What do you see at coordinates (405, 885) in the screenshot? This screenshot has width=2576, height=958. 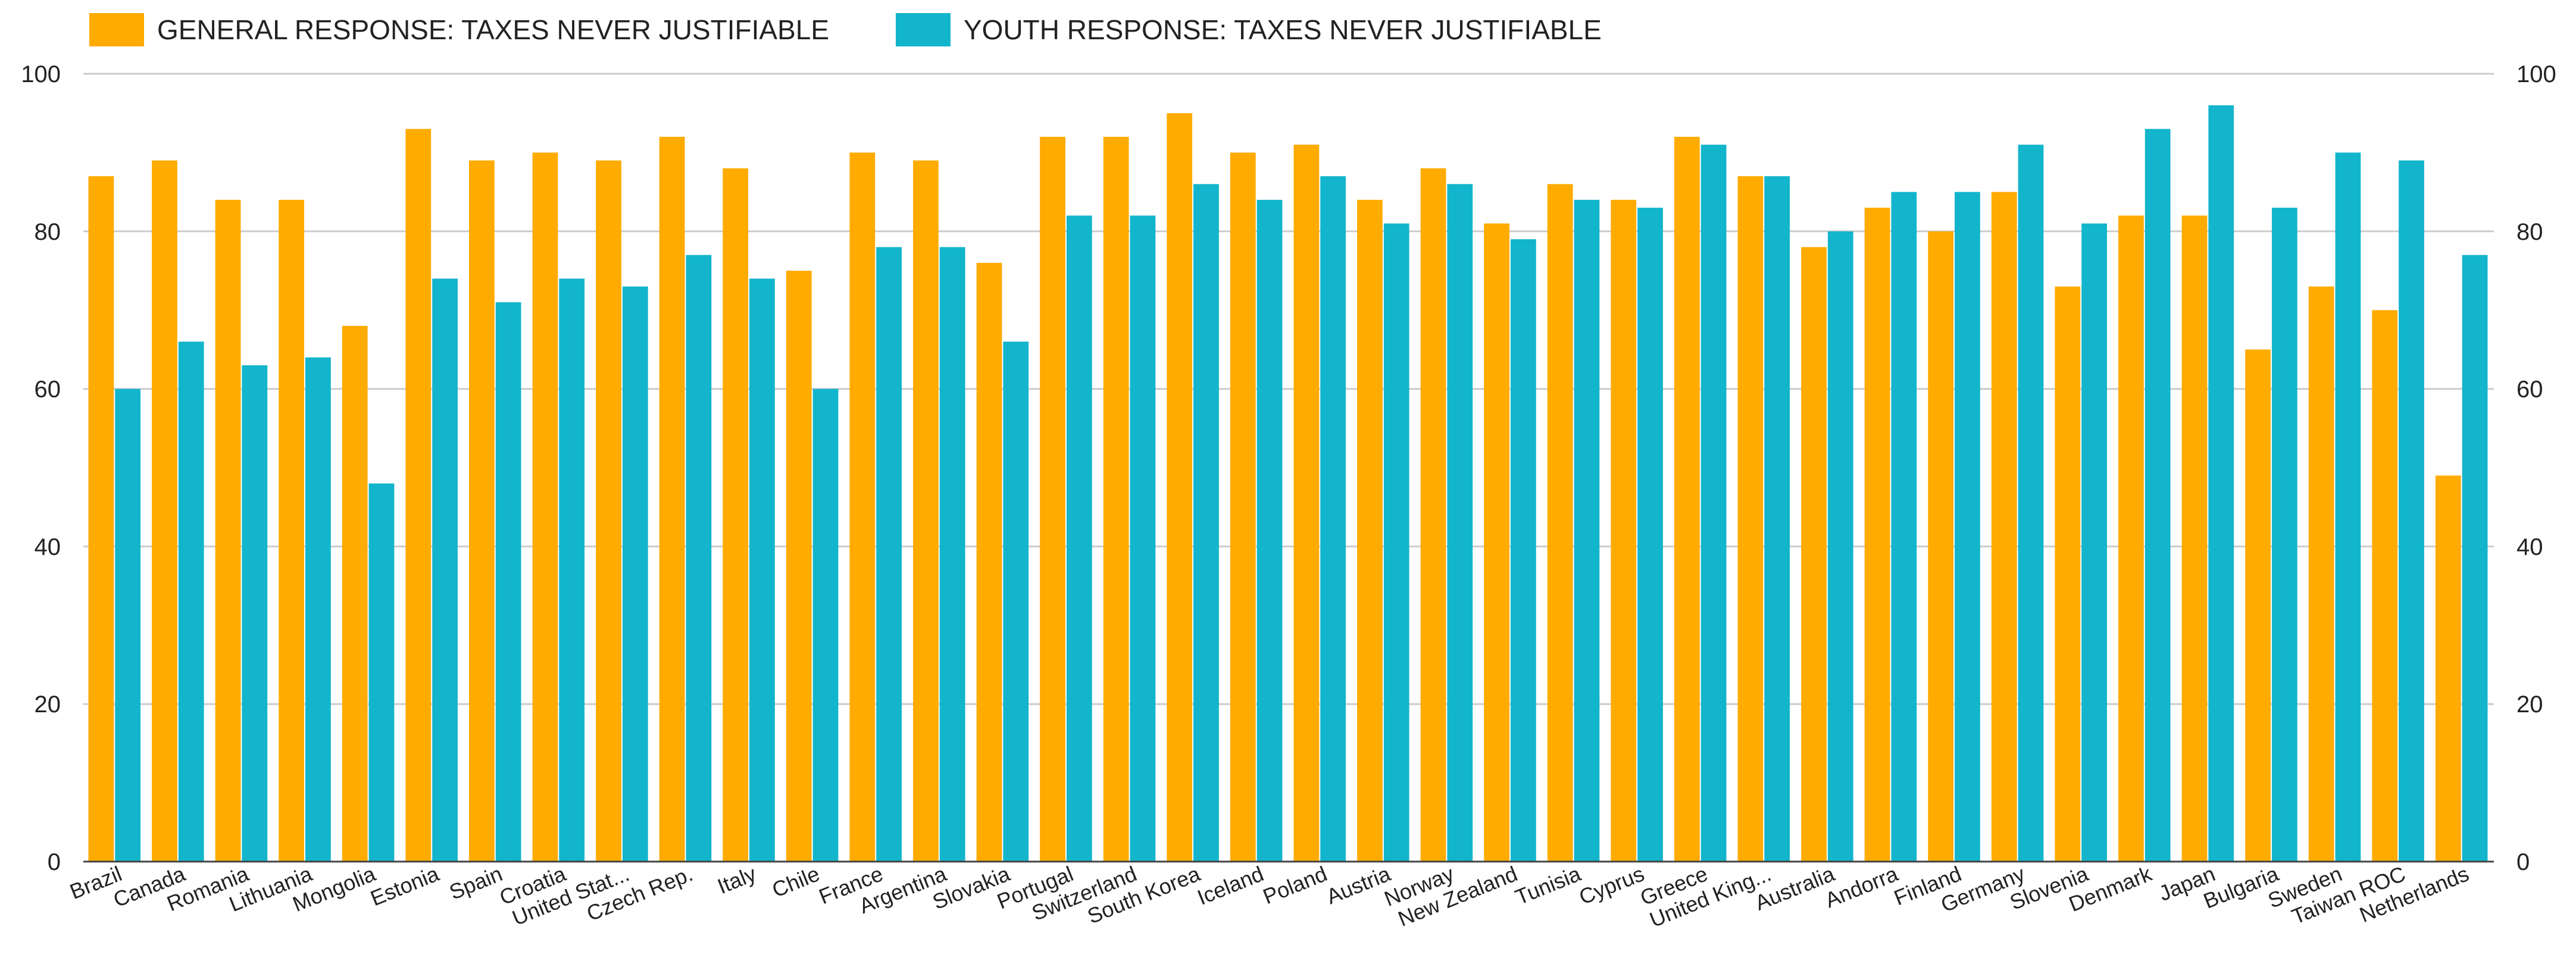 I see `x-tick-label: Estonia` at bounding box center [405, 885].